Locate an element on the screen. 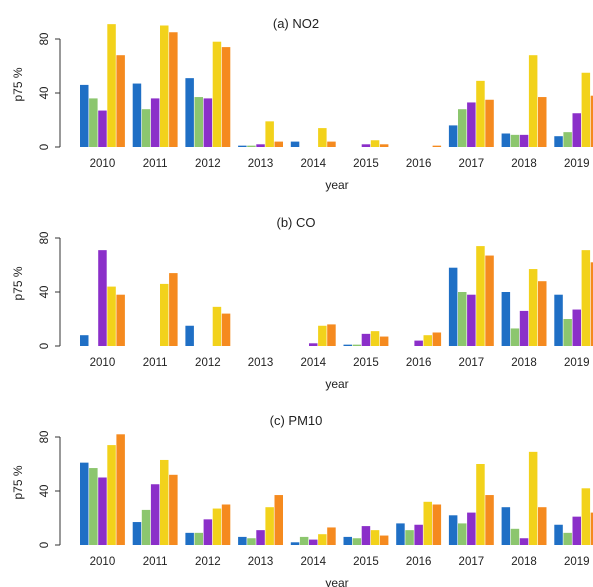  y-tick-label: 40 is located at coordinates (45, 491).